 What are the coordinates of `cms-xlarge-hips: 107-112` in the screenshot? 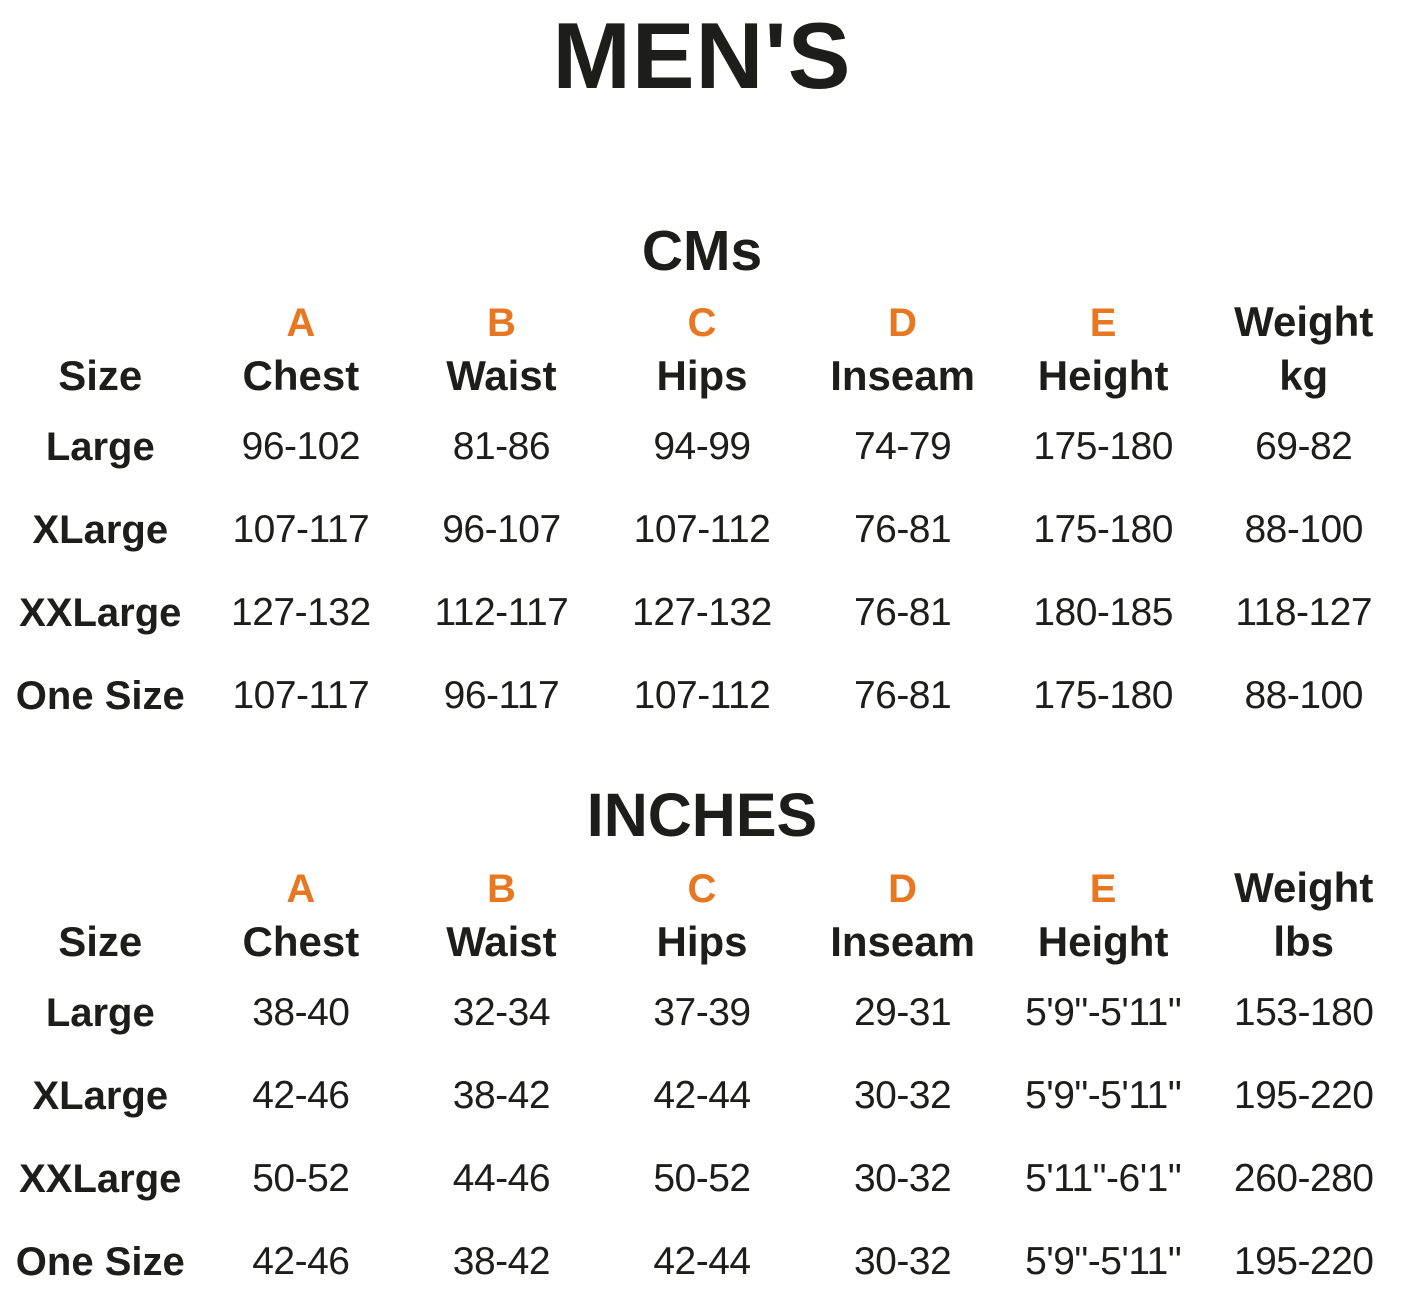 It's located at (702, 530).